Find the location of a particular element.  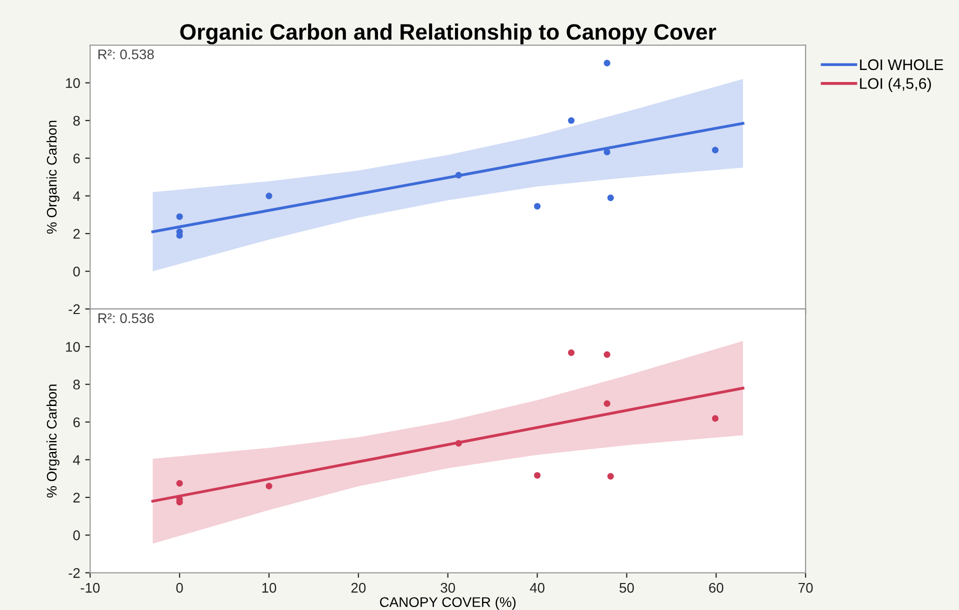

x-tick-label: 0 is located at coordinates (179, 587).